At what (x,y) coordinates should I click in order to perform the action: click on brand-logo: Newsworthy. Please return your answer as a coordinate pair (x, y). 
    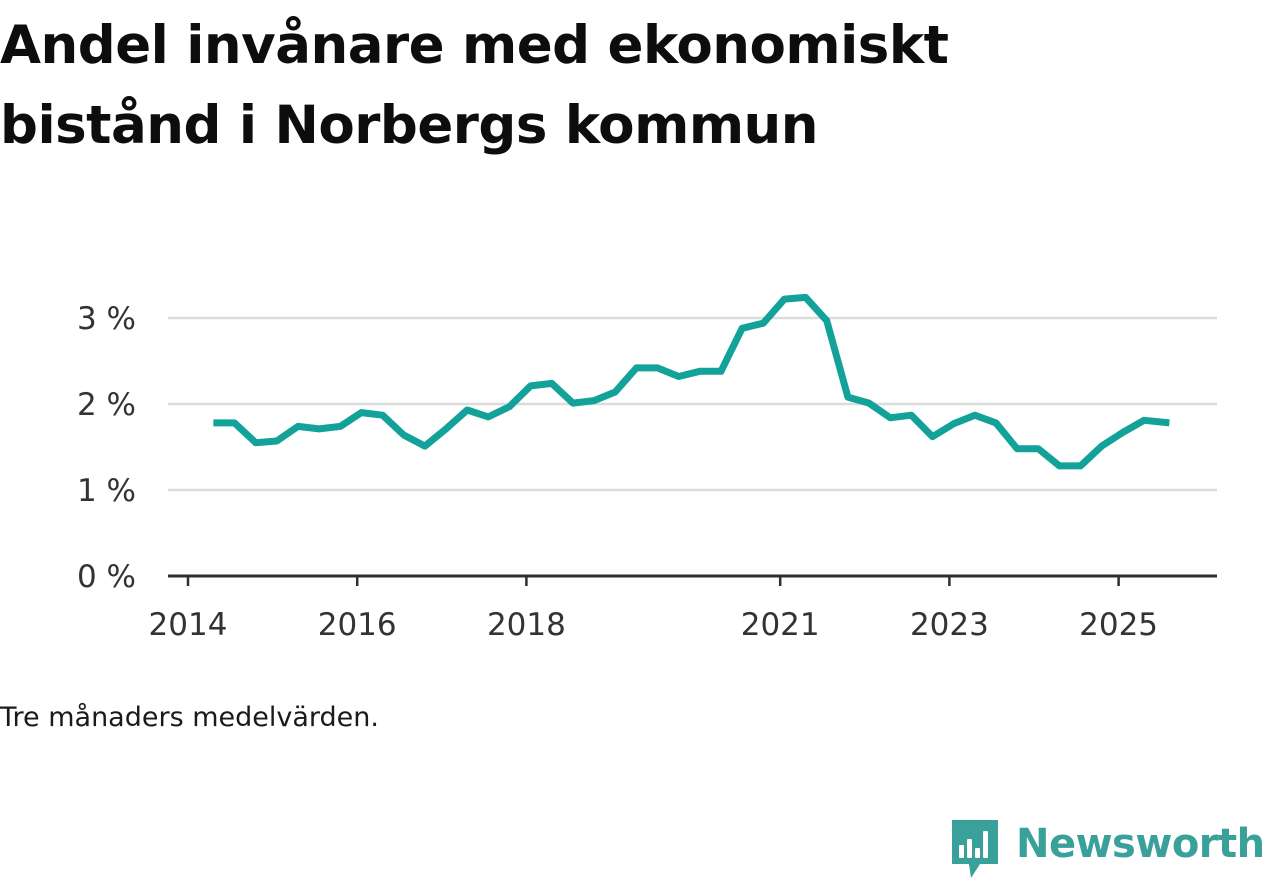
    Looking at the image, I should click on (1106, 849).